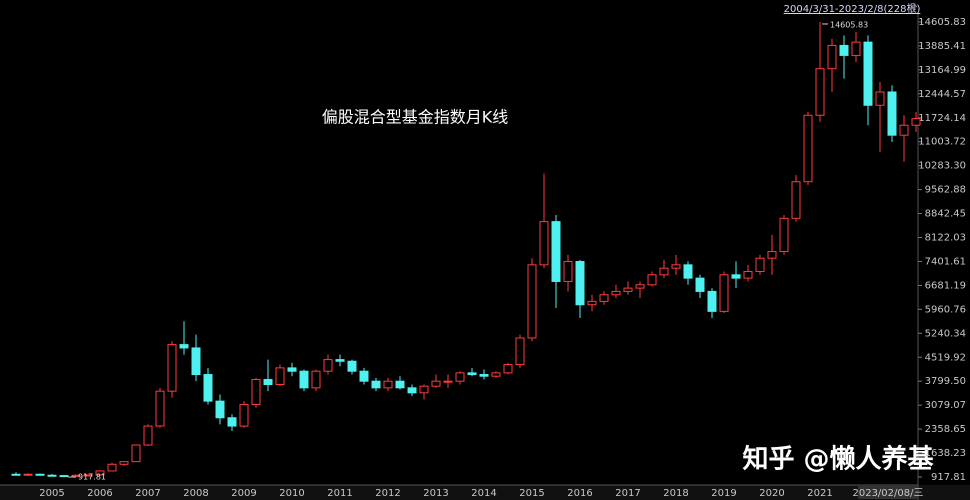 The width and height of the screenshot is (970, 500). I want to click on y-tick-label: 14605.83, so click(942, 22).